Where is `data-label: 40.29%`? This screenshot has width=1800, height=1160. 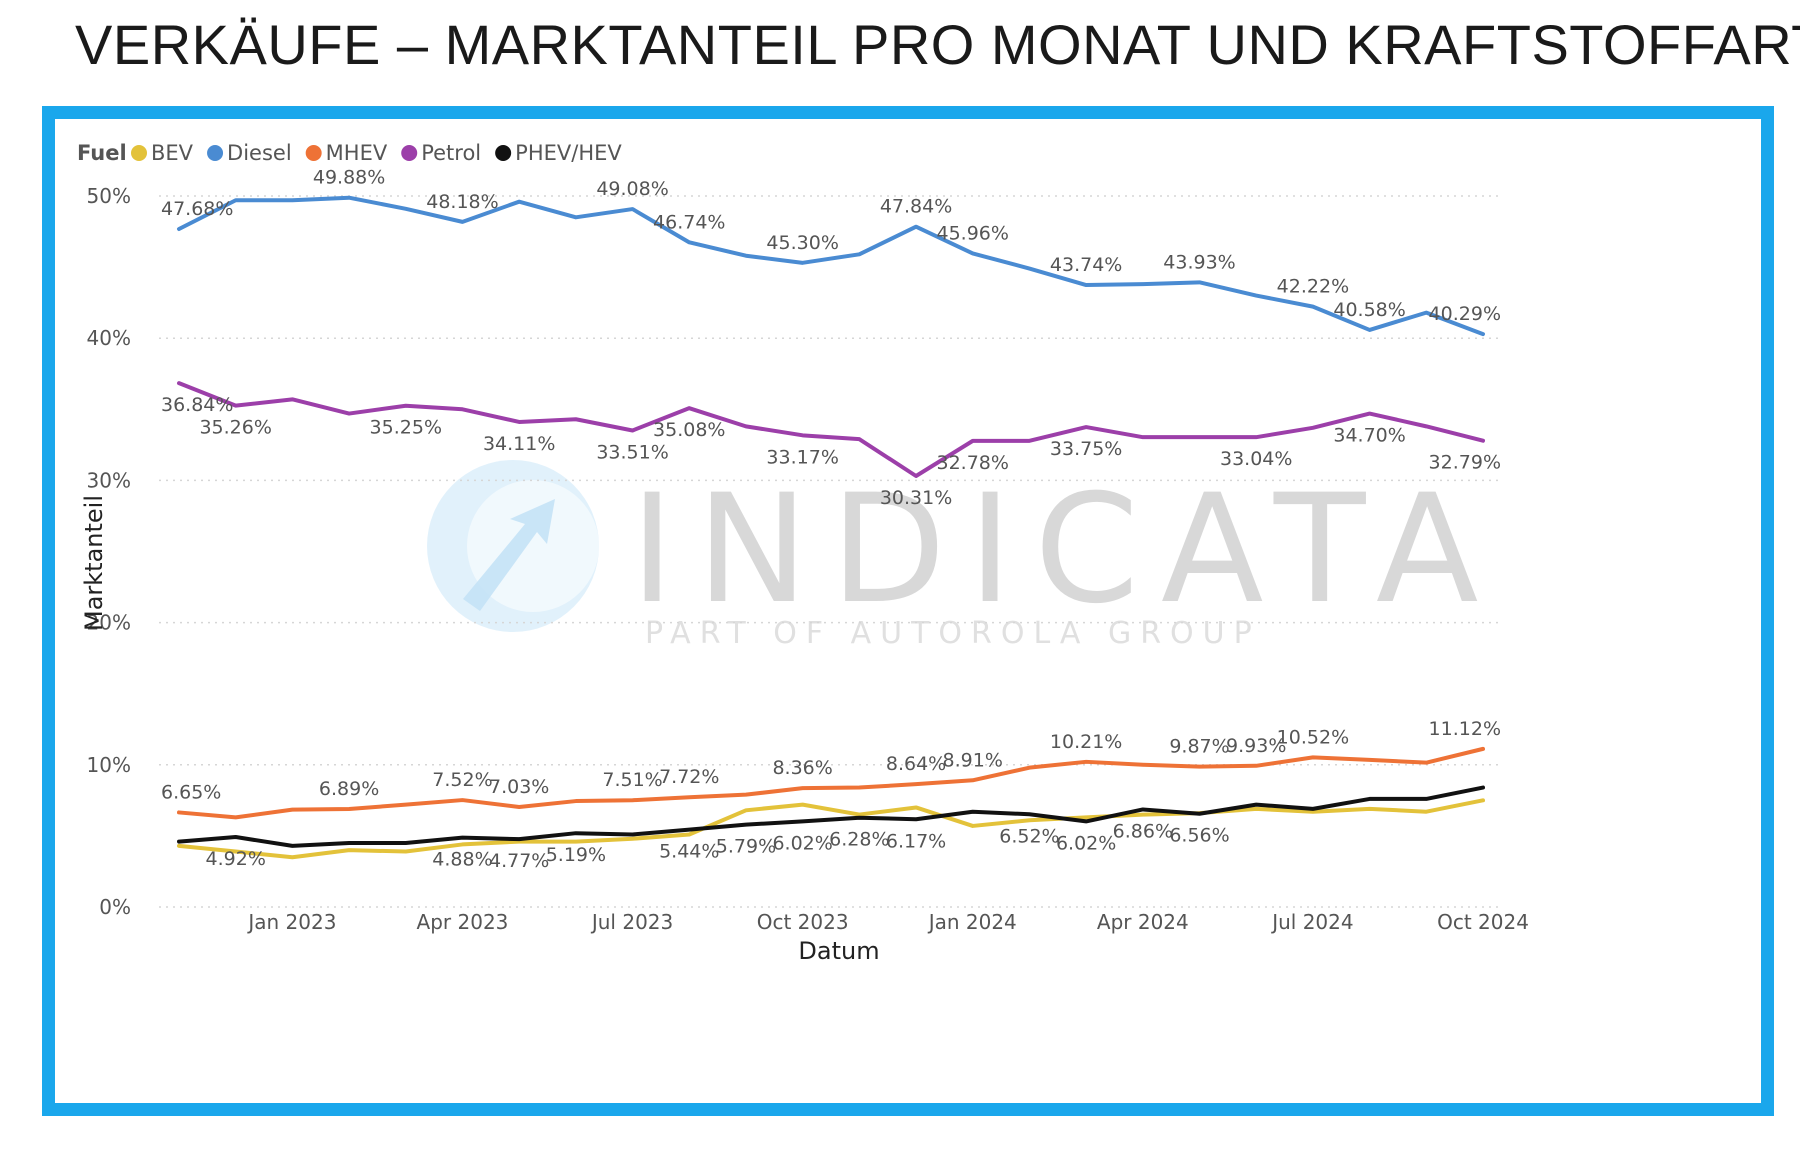 data-label: 40.29% is located at coordinates (1465, 314).